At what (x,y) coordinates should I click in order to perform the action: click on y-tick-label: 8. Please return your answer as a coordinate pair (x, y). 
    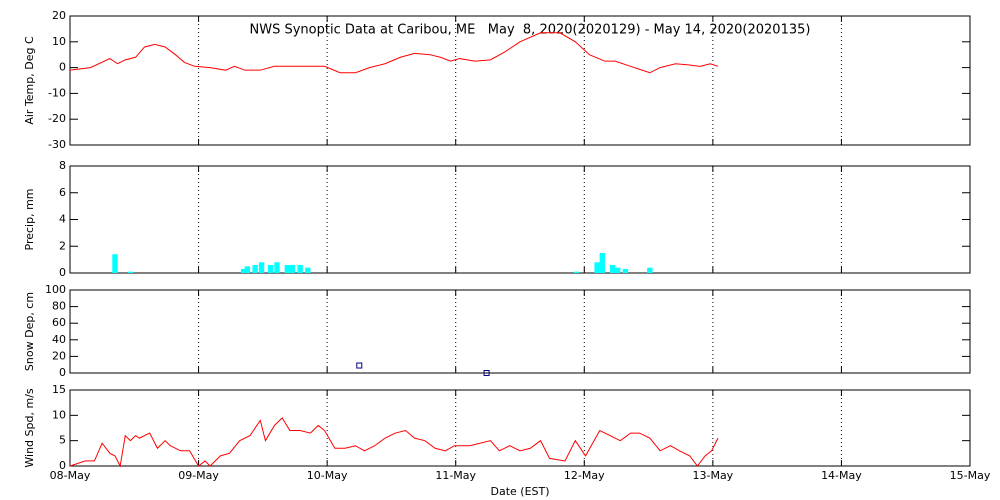
    Looking at the image, I should click on (62, 165).